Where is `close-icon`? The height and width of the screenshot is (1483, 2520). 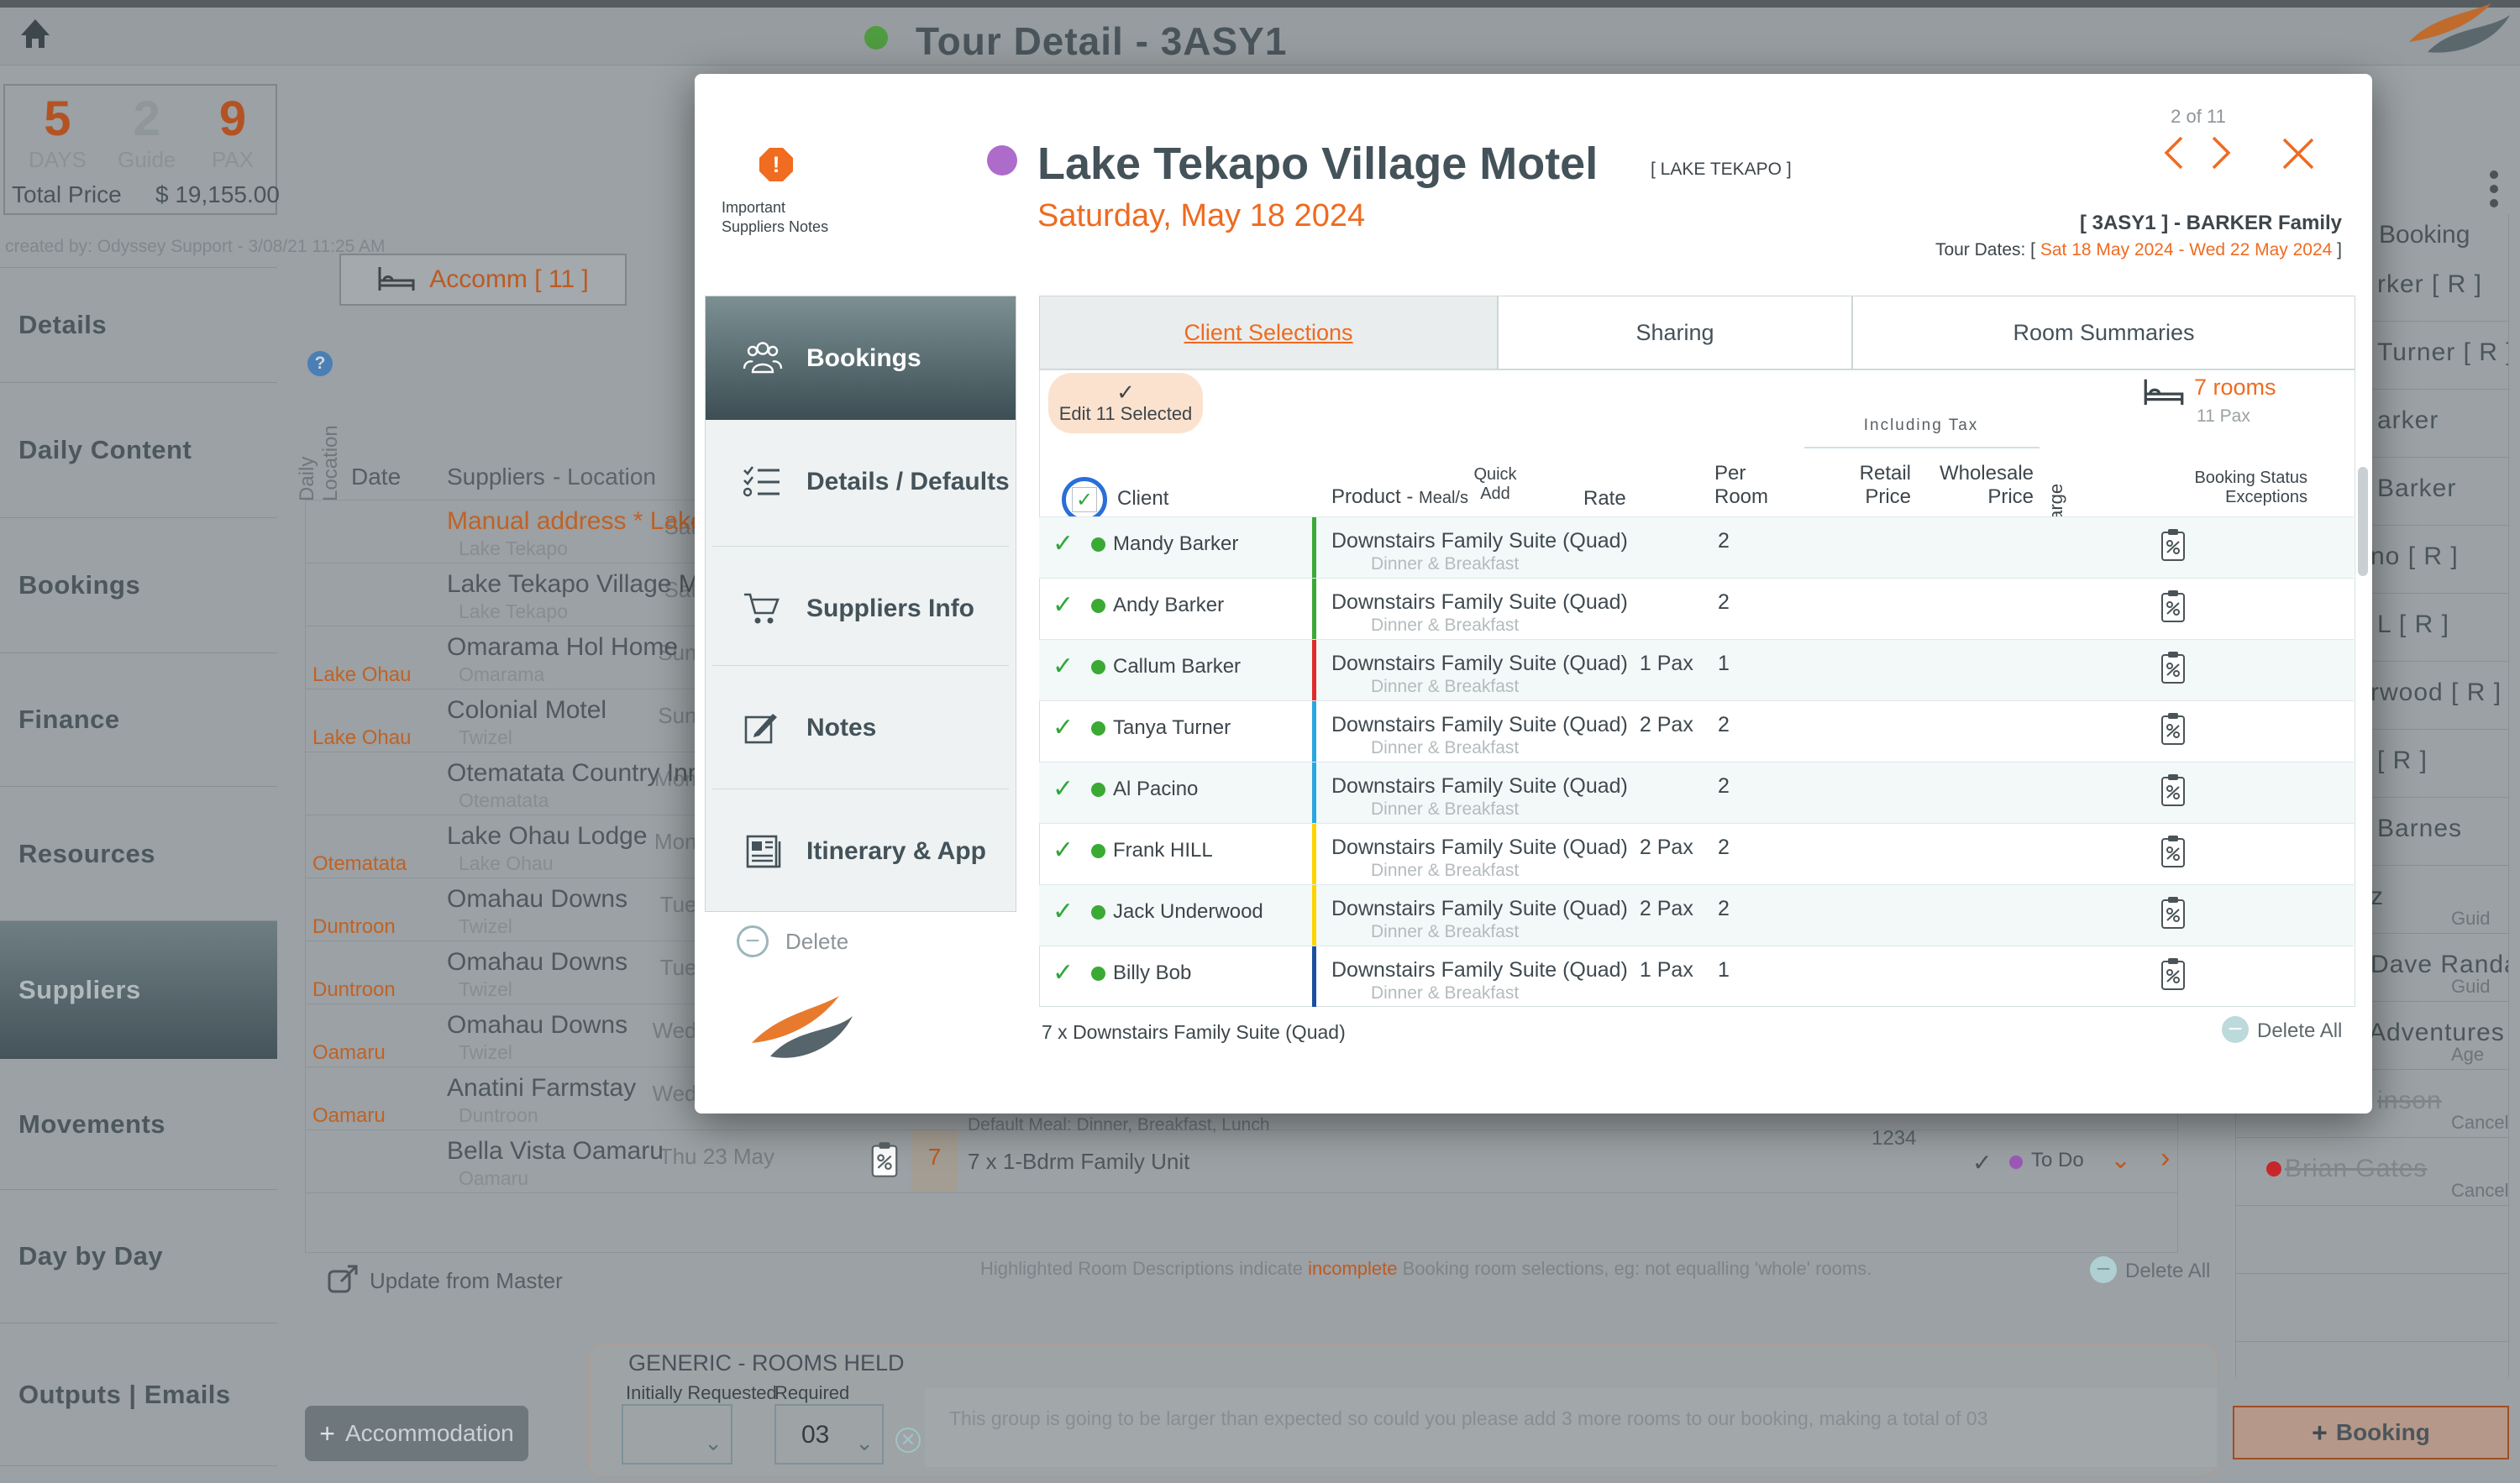
close-icon is located at coordinates (2298, 155).